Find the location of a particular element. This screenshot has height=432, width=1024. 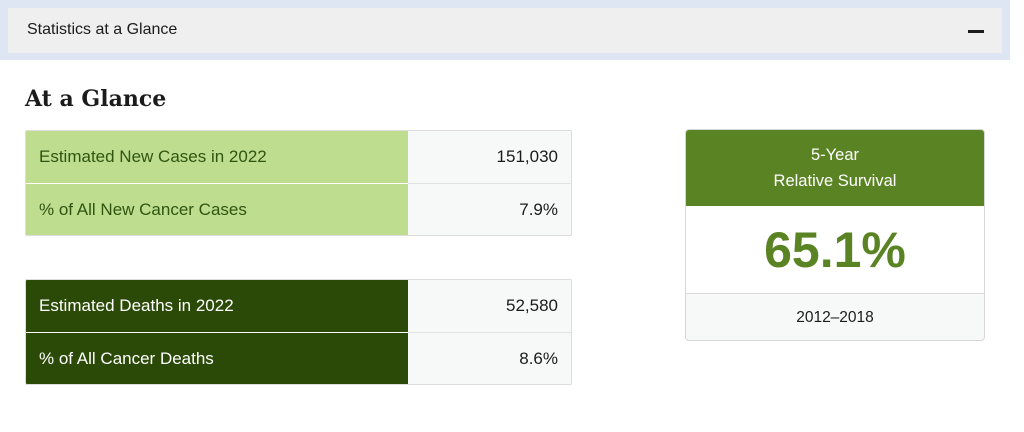

table-row: % of All Cancer Deaths 8.6% is located at coordinates (298, 358).